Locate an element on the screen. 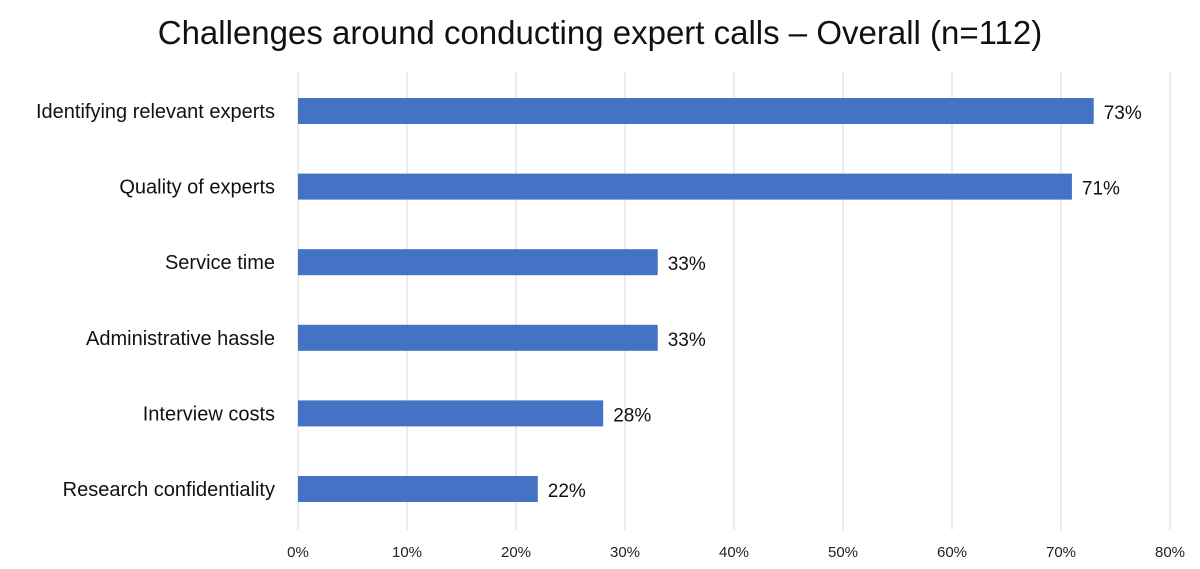 This screenshot has height=569, width=1200. category-label: Identifying relevant experts is located at coordinates (155, 112).